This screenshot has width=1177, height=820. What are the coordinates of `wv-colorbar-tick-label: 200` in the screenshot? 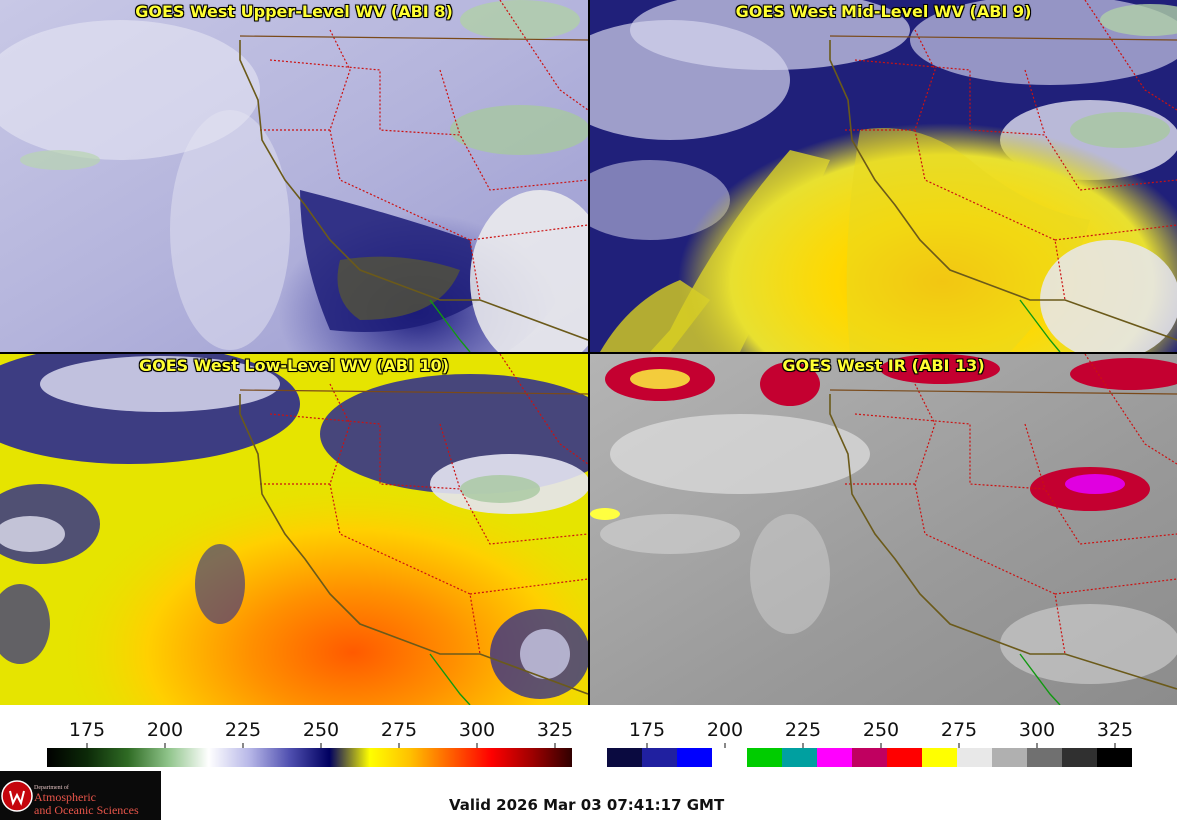 It's located at (165, 730).